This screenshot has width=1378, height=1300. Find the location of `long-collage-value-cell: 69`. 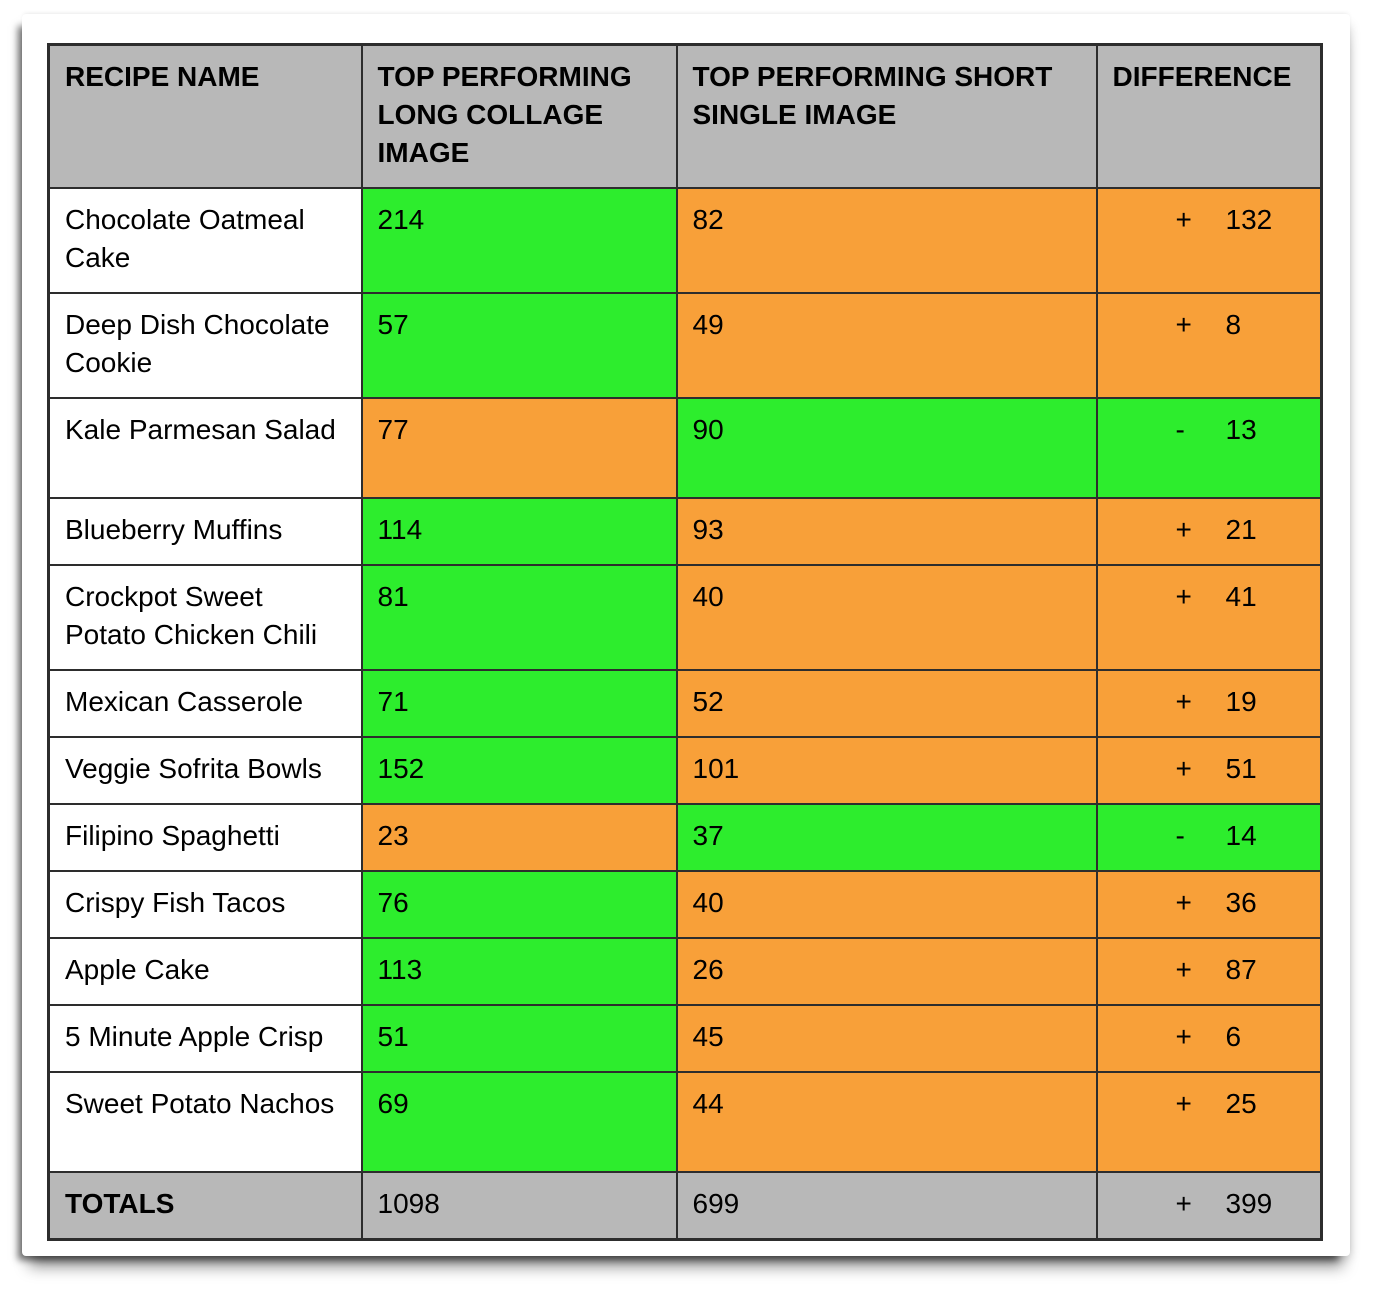

long-collage-value-cell: 69 is located at coordinates (519, 1122).